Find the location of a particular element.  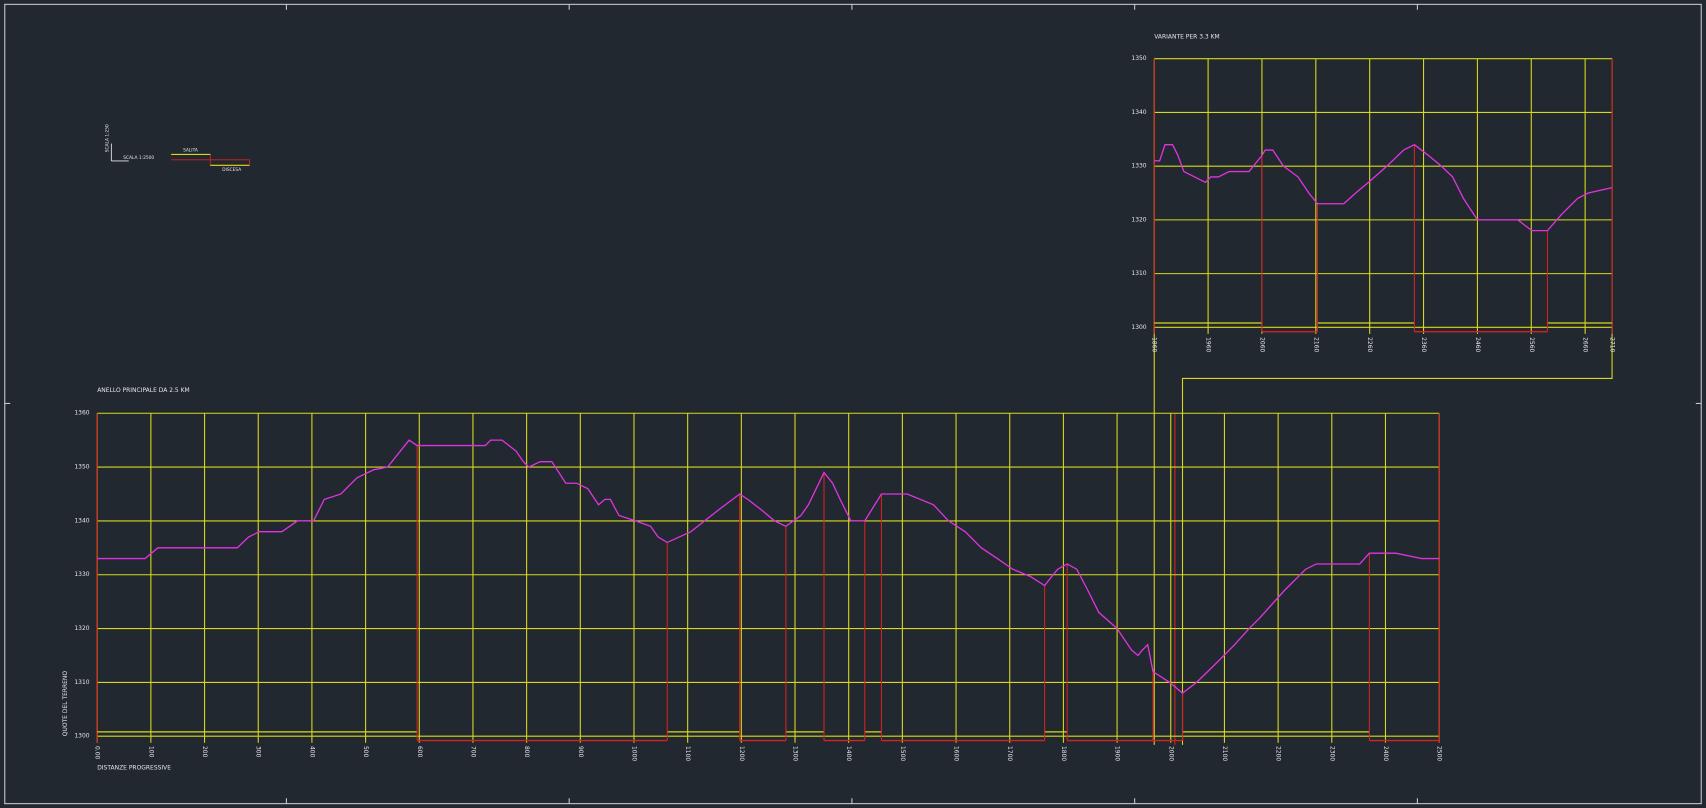

x-tick-label: 2160 is located at coordinates (1315, 344).